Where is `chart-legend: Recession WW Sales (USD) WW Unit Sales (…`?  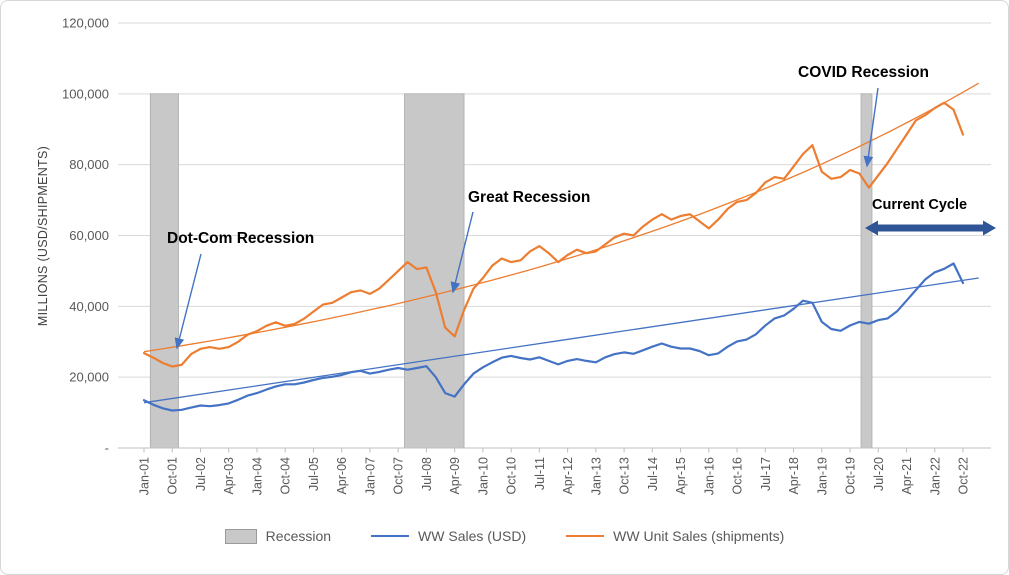
chart-legend: Recession WW Sales (USD) WW Unit Sales (… is located at coordinates (504, 536).